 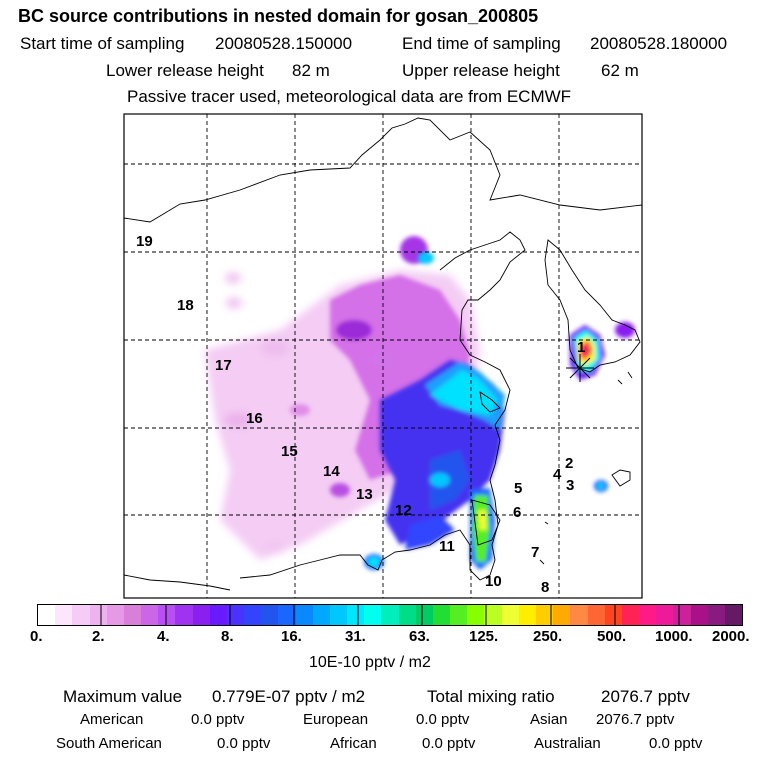 What do you see at coordinates (676, 743) in the screenshot?
I see `australian-value: 0.0 pptv` at bounding box center [676, 743].